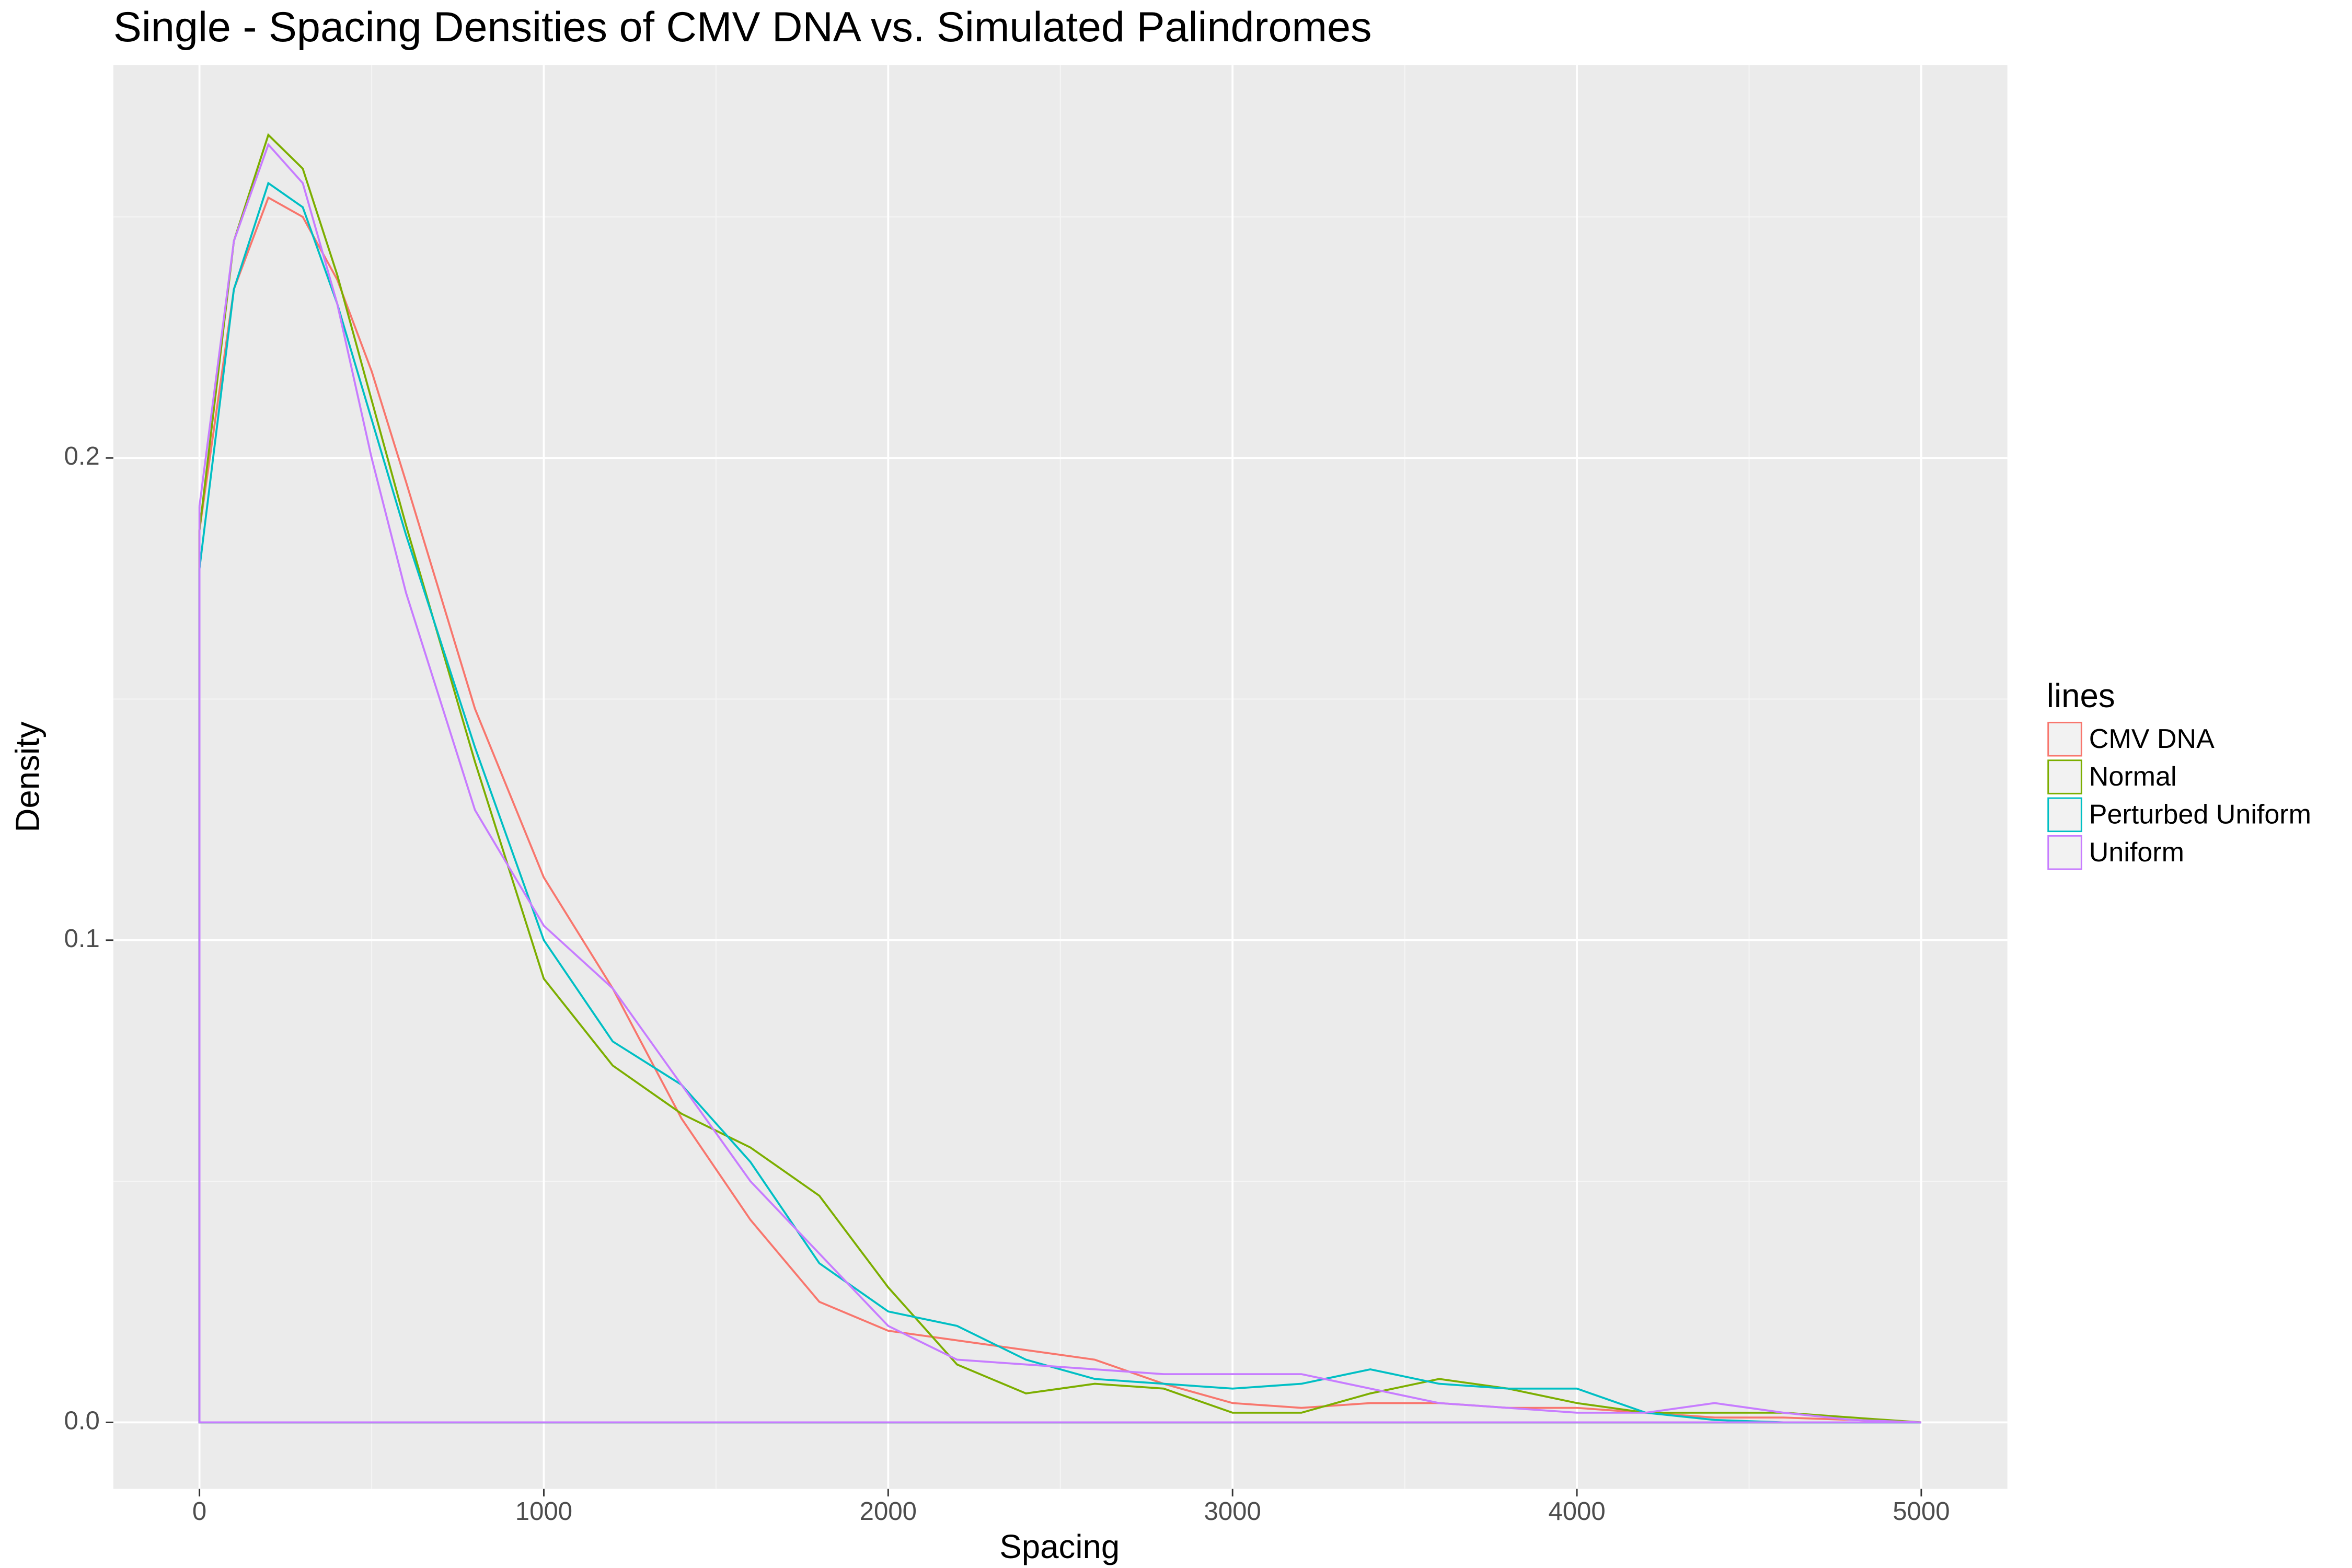 The image size is (2352, 1568). What do you see at coordinates (1921, 1511) in the screenshot?
I see `x-tick-label: 5000` at bounding box center [1921, 1511].